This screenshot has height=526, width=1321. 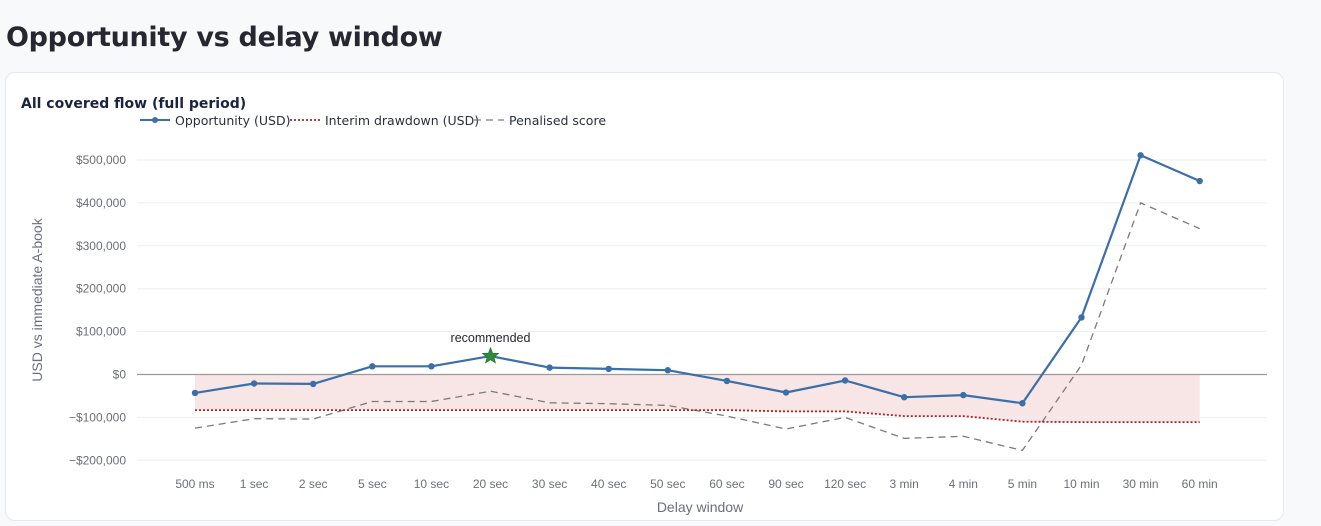 What do you see at coordinates (785, 484) in the screenshot?
I see `x-tick-label: 90 sec` at bounding box center [785, 484].